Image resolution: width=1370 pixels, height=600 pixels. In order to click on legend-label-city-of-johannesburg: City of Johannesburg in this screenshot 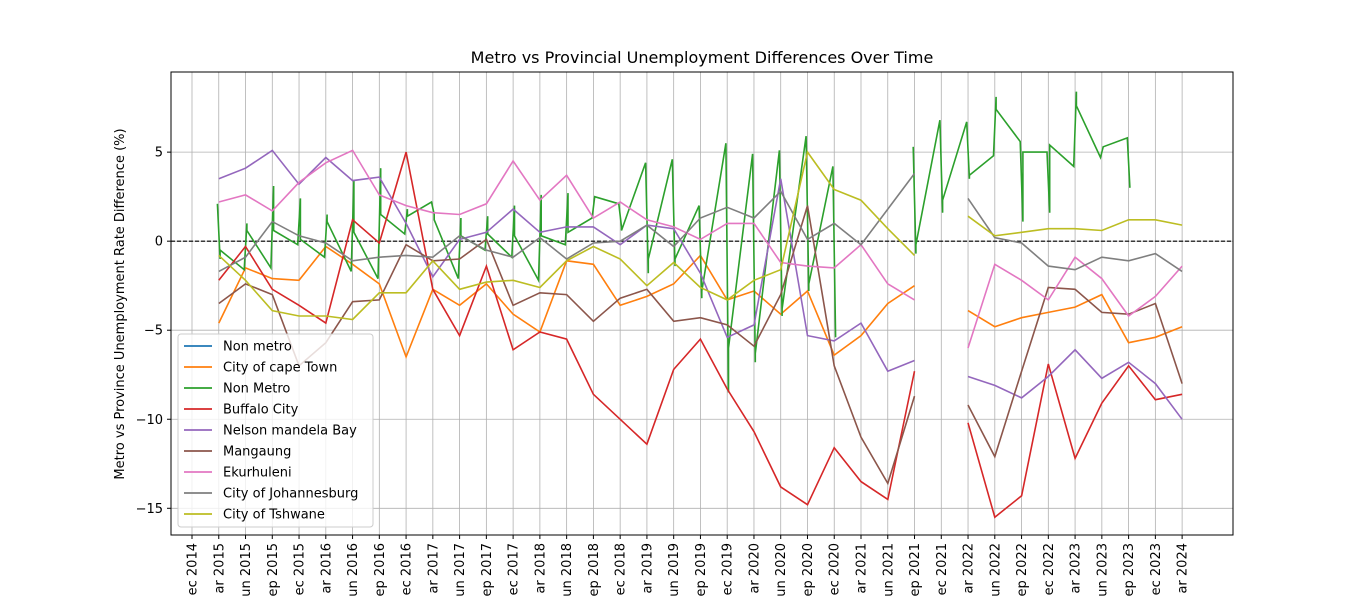, I will do `click(290, 494)`.